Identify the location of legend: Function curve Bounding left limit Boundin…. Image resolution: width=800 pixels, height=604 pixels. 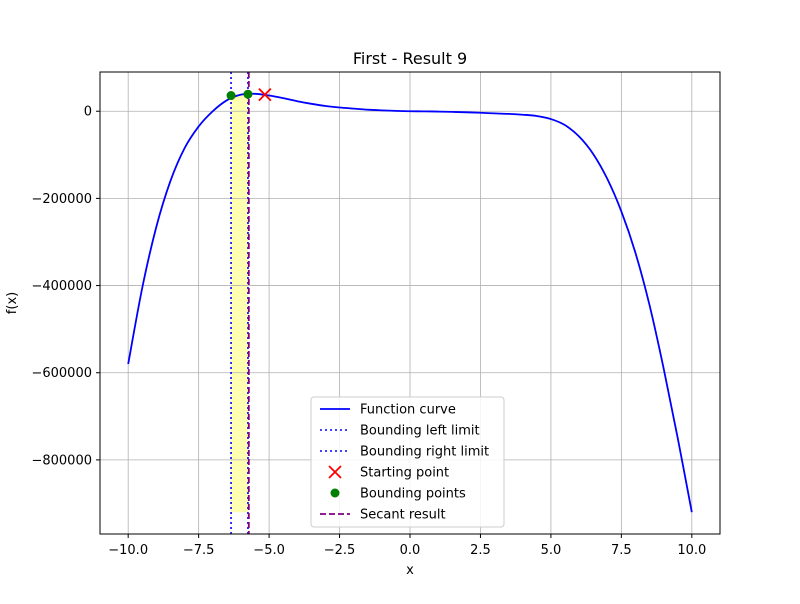
(407, 462).